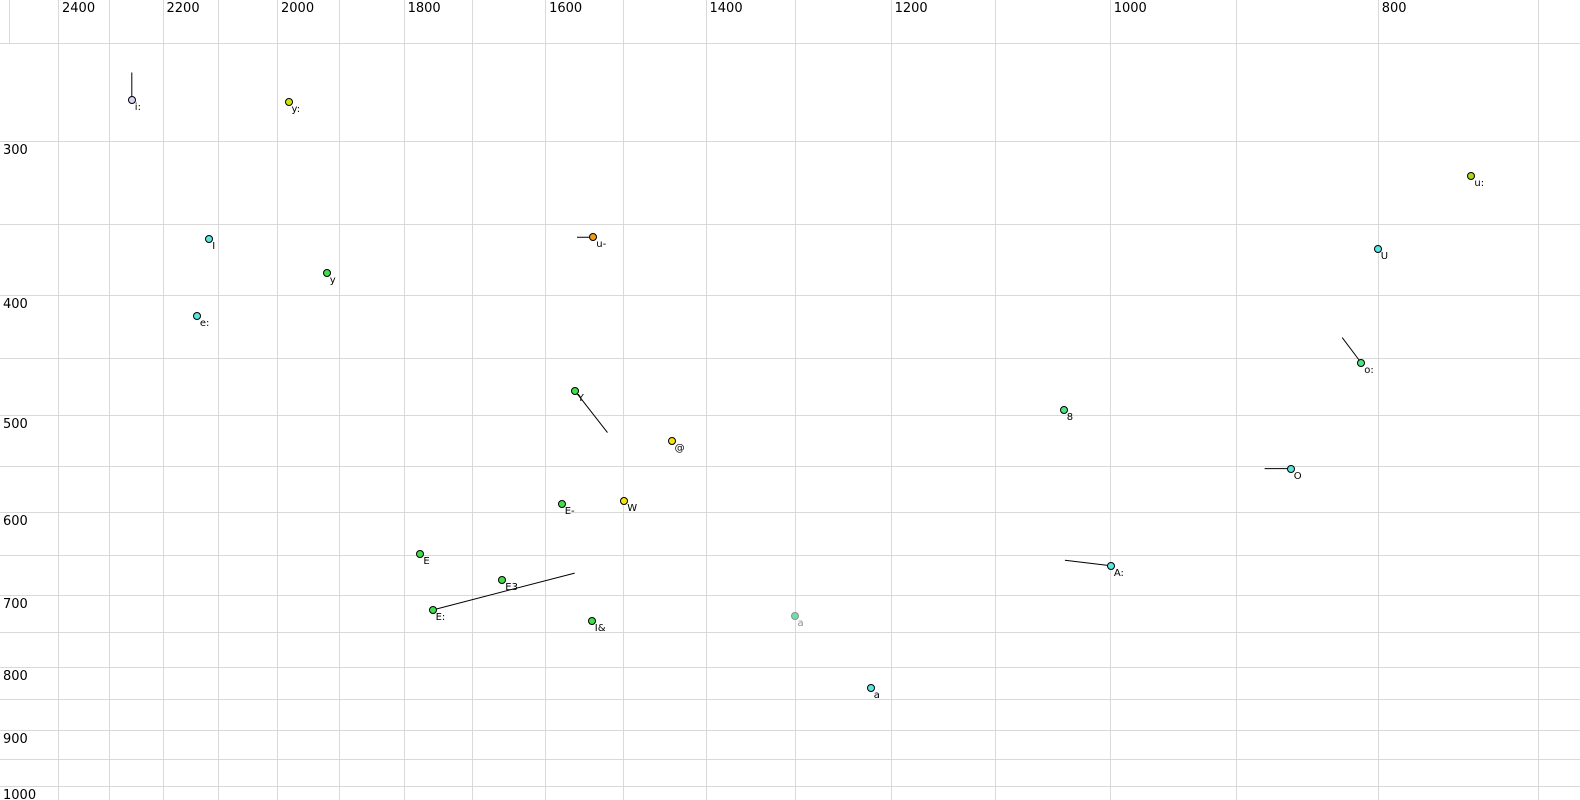  Describe the element at coordinates (1394, 8) in the screenshot. I see `x-axis-tick-label-800: 800` at that location.